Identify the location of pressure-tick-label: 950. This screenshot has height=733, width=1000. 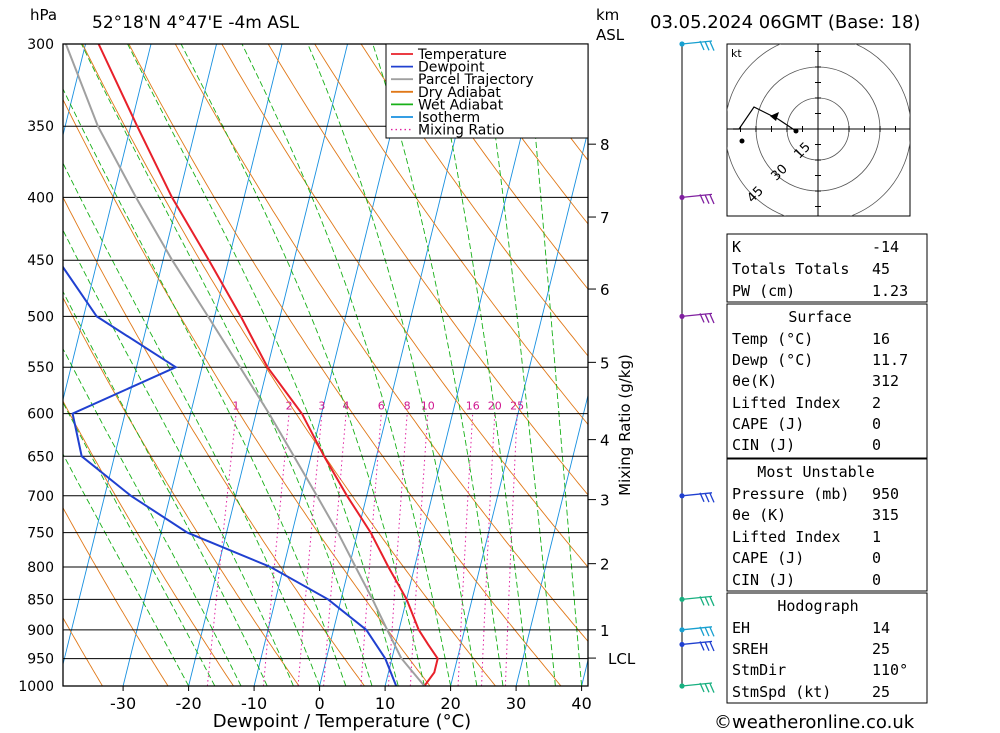
(40, 660).